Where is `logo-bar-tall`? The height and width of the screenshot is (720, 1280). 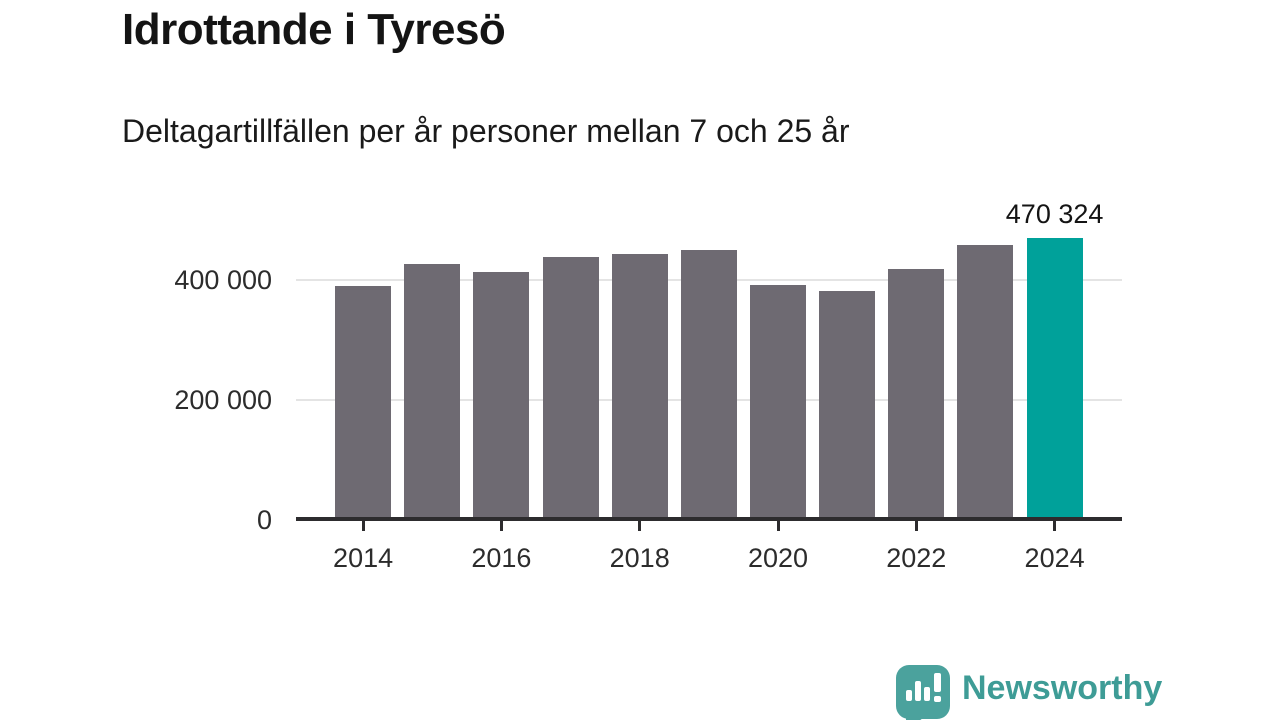 logo-bar-tall is located at coordinates (918, 691).